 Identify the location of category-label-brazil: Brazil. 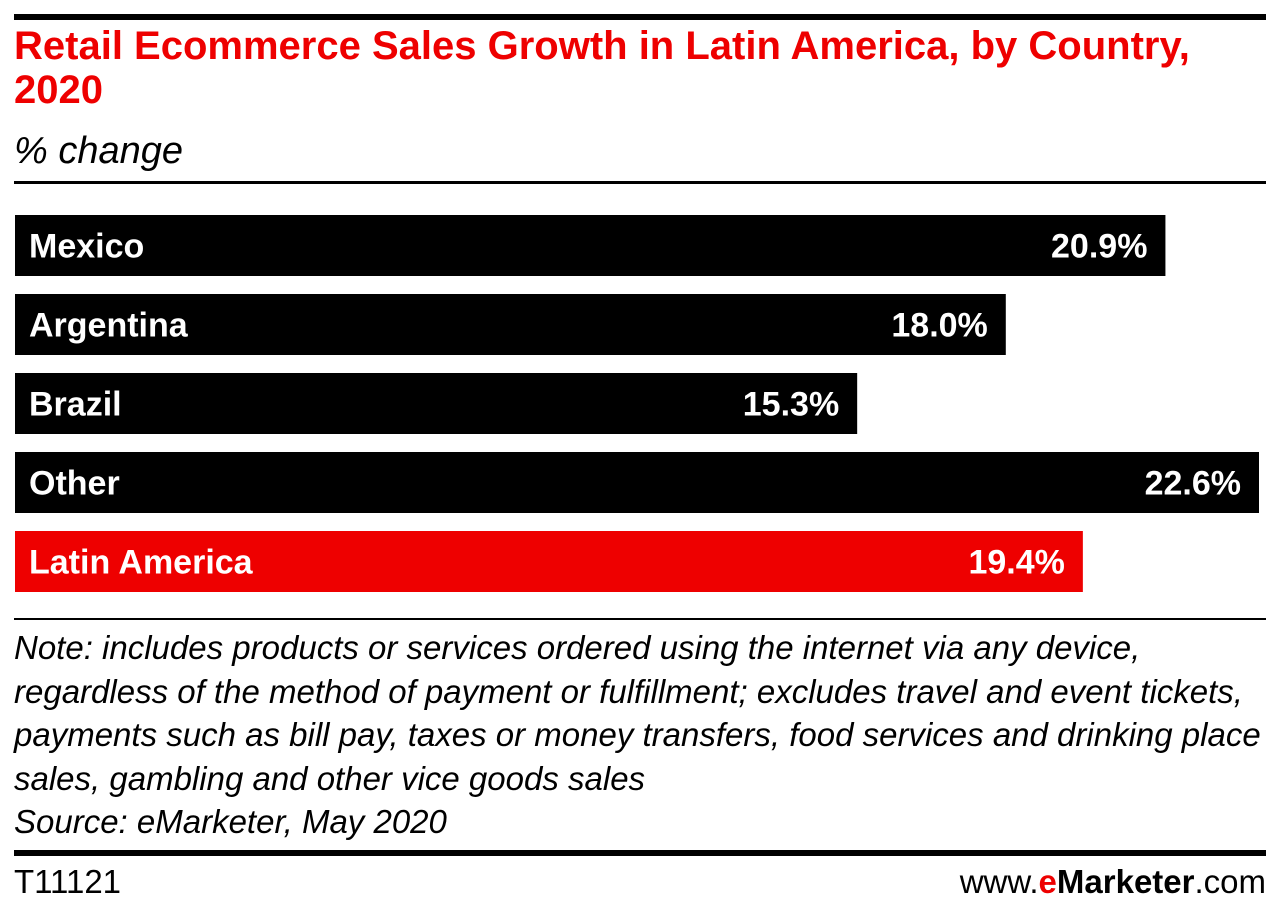
(75, 405).